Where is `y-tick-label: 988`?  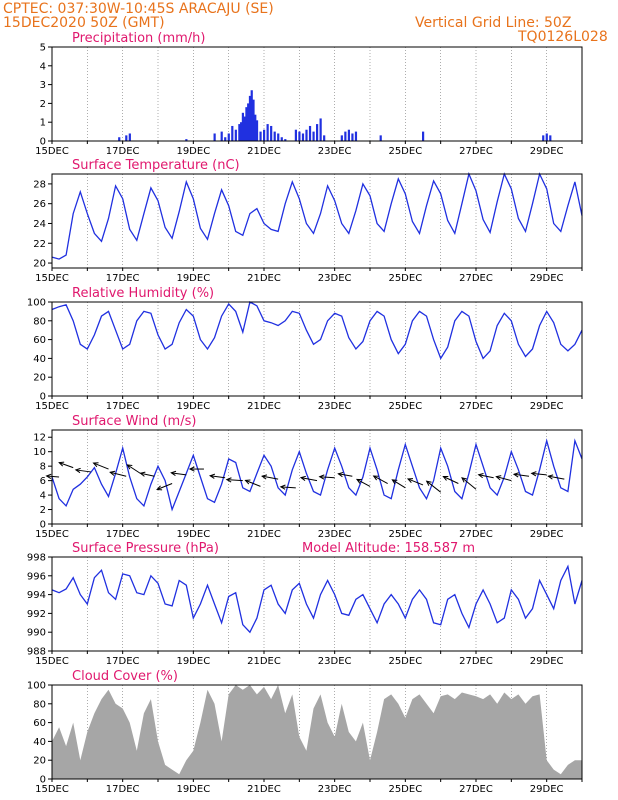 y-tick-label: 988 is located at coordinates (36, 652).